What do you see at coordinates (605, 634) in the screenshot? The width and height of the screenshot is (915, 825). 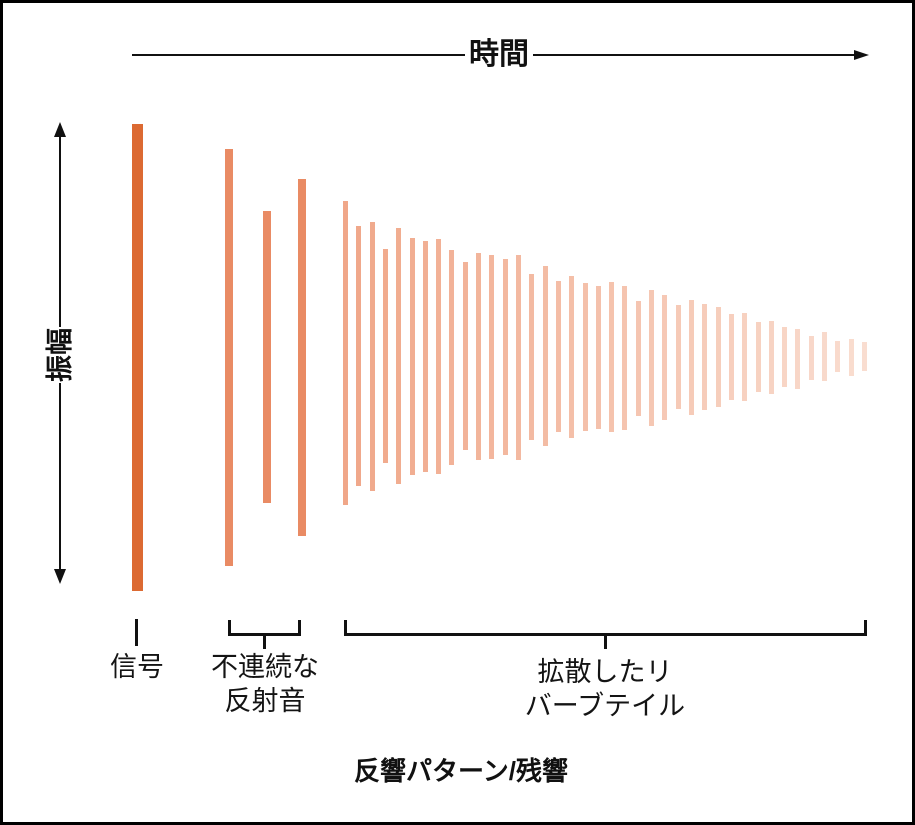 I see `tail-bracket` at bounding box center [605, 634].